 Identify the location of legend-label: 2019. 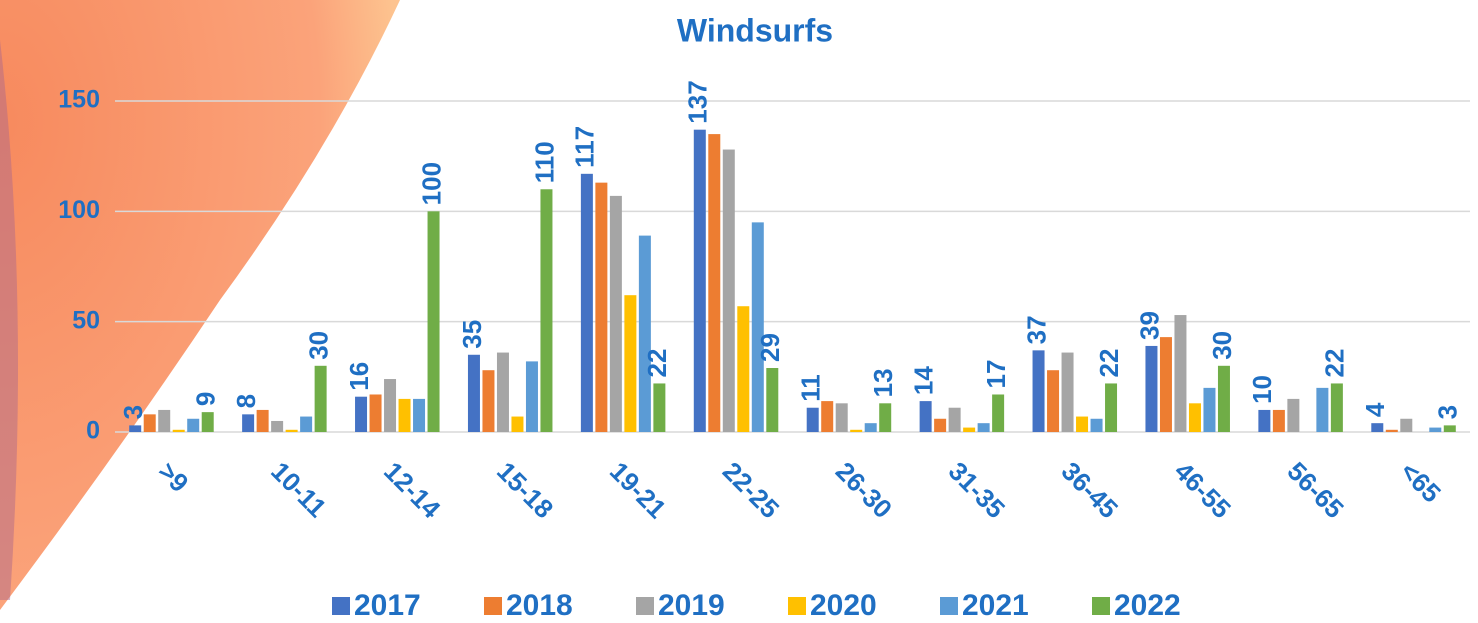
(691, 605).